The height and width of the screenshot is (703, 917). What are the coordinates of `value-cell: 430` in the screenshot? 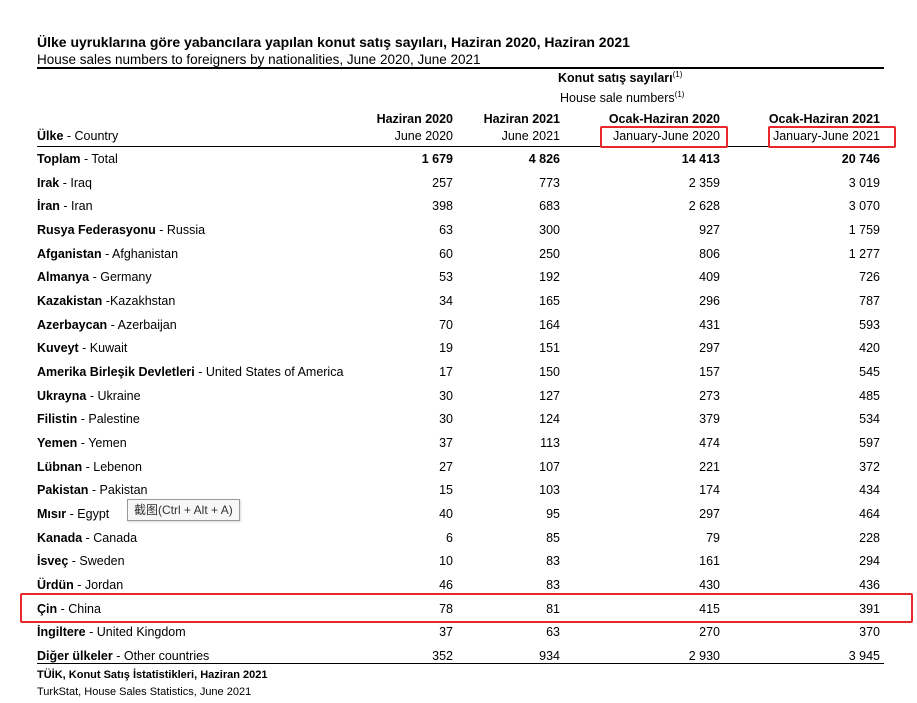 It's located at (709, 585).